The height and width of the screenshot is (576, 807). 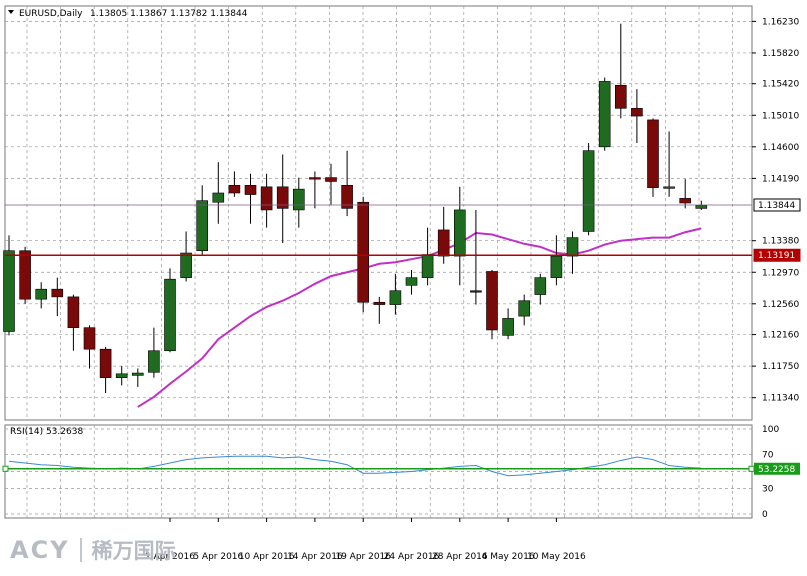 I want to click on price-tick-label: 1.14600, so click(x=780, y=148).